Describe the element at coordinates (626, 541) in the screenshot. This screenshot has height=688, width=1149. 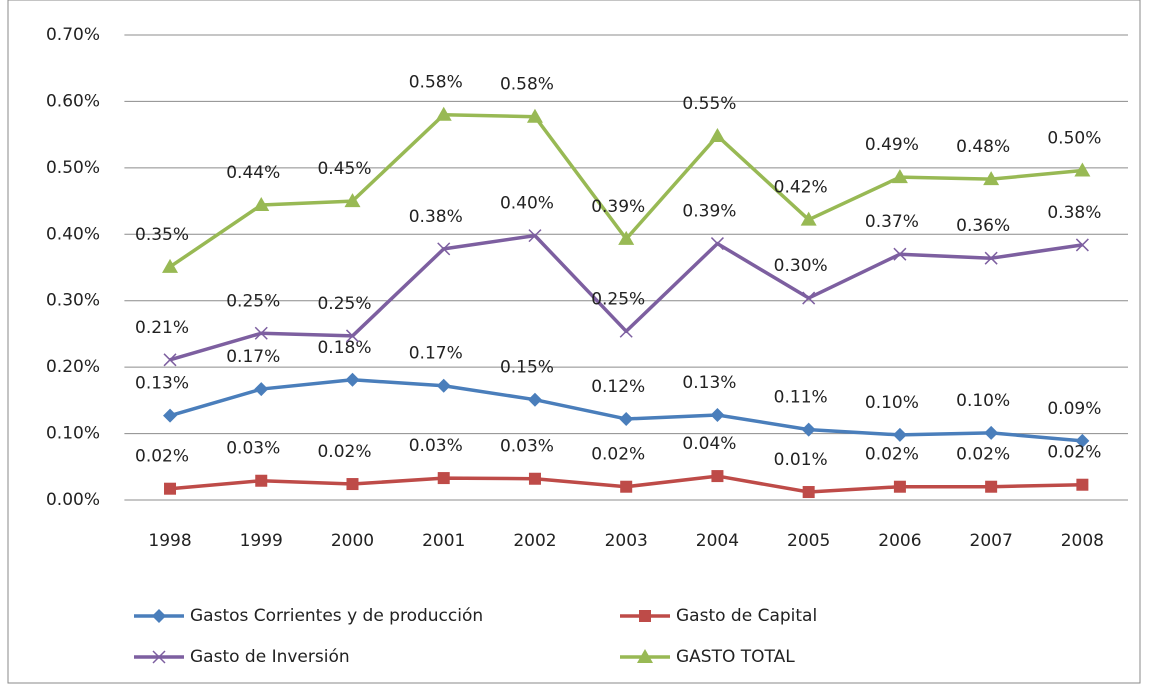
I see `x-tick-label: 2003` at that location.